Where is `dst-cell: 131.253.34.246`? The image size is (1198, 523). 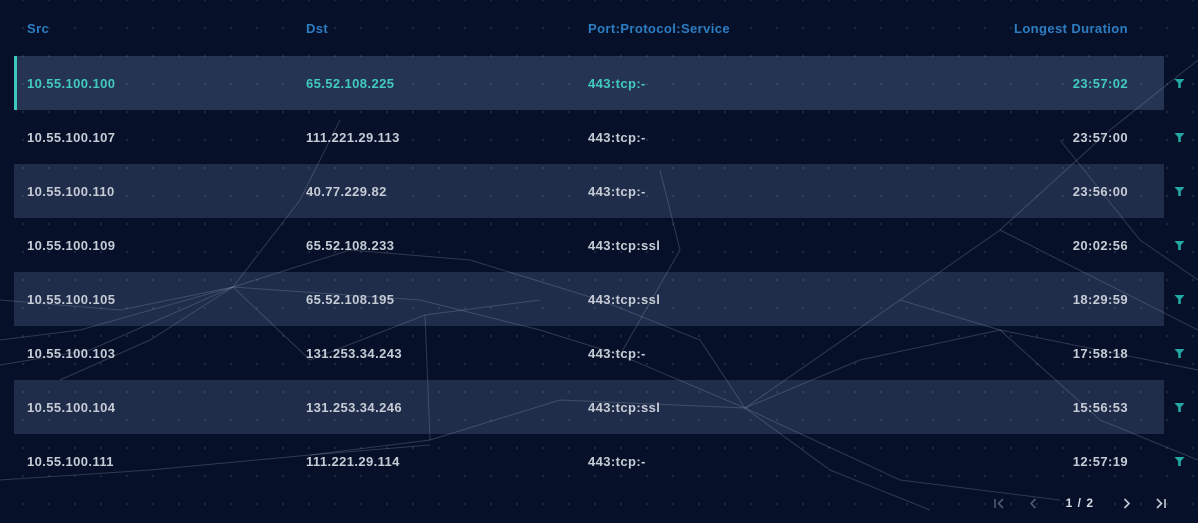 dst-cell: 131.253.34.246 is located at coordinates (354, 407).